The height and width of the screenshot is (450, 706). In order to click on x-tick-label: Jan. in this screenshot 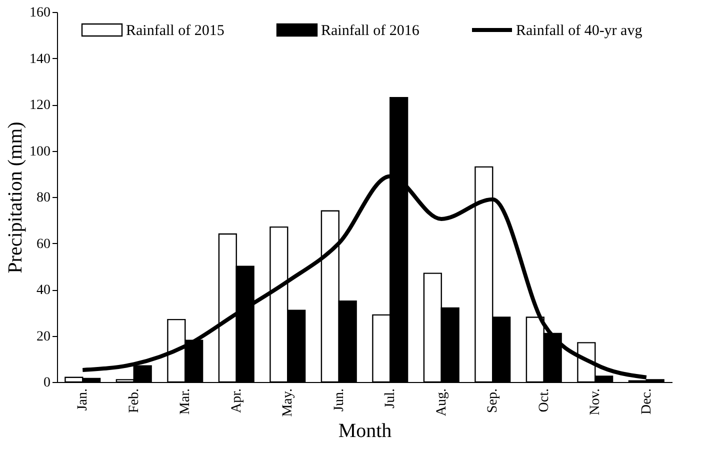, I will do `click(83, 399)`.